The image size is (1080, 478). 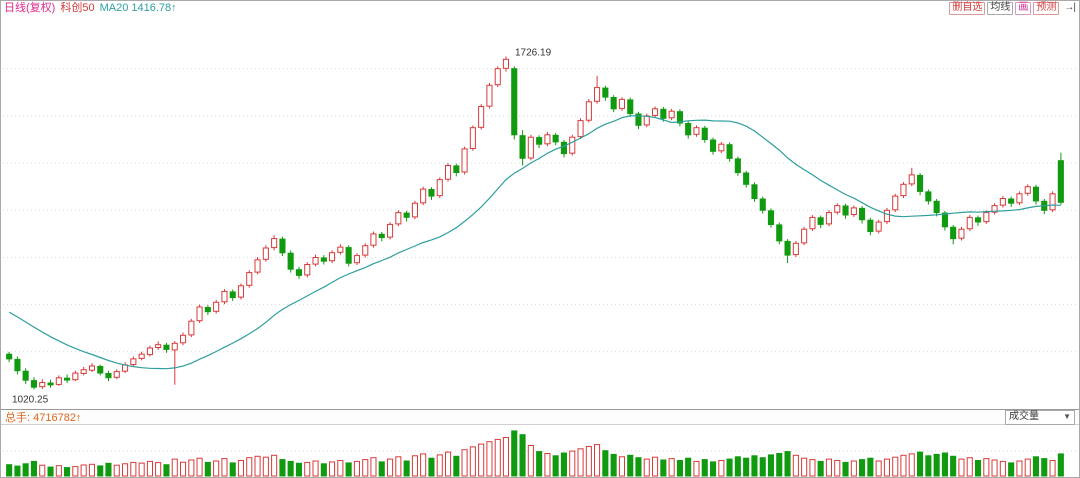 What do you see at coordinates (1023, 8) in the screenshot?
I see `draw-button: 画` at bounding box center [1023, 8].